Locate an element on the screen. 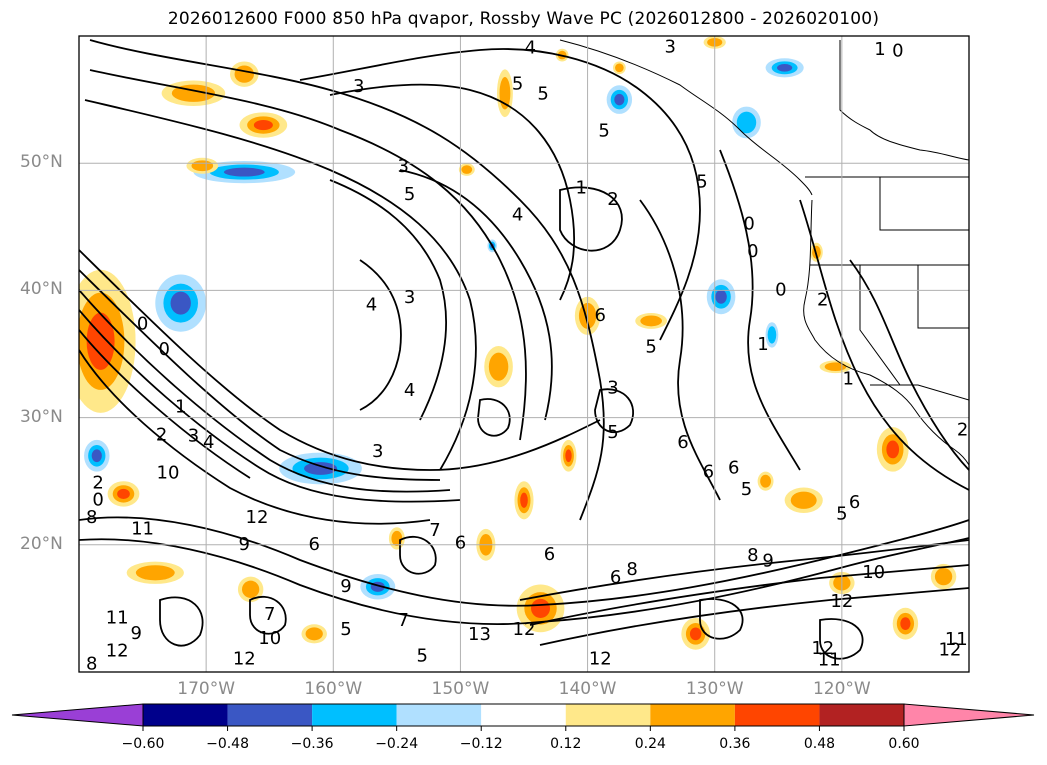  colorbar-extend-min is located at coordinates (77, 715).